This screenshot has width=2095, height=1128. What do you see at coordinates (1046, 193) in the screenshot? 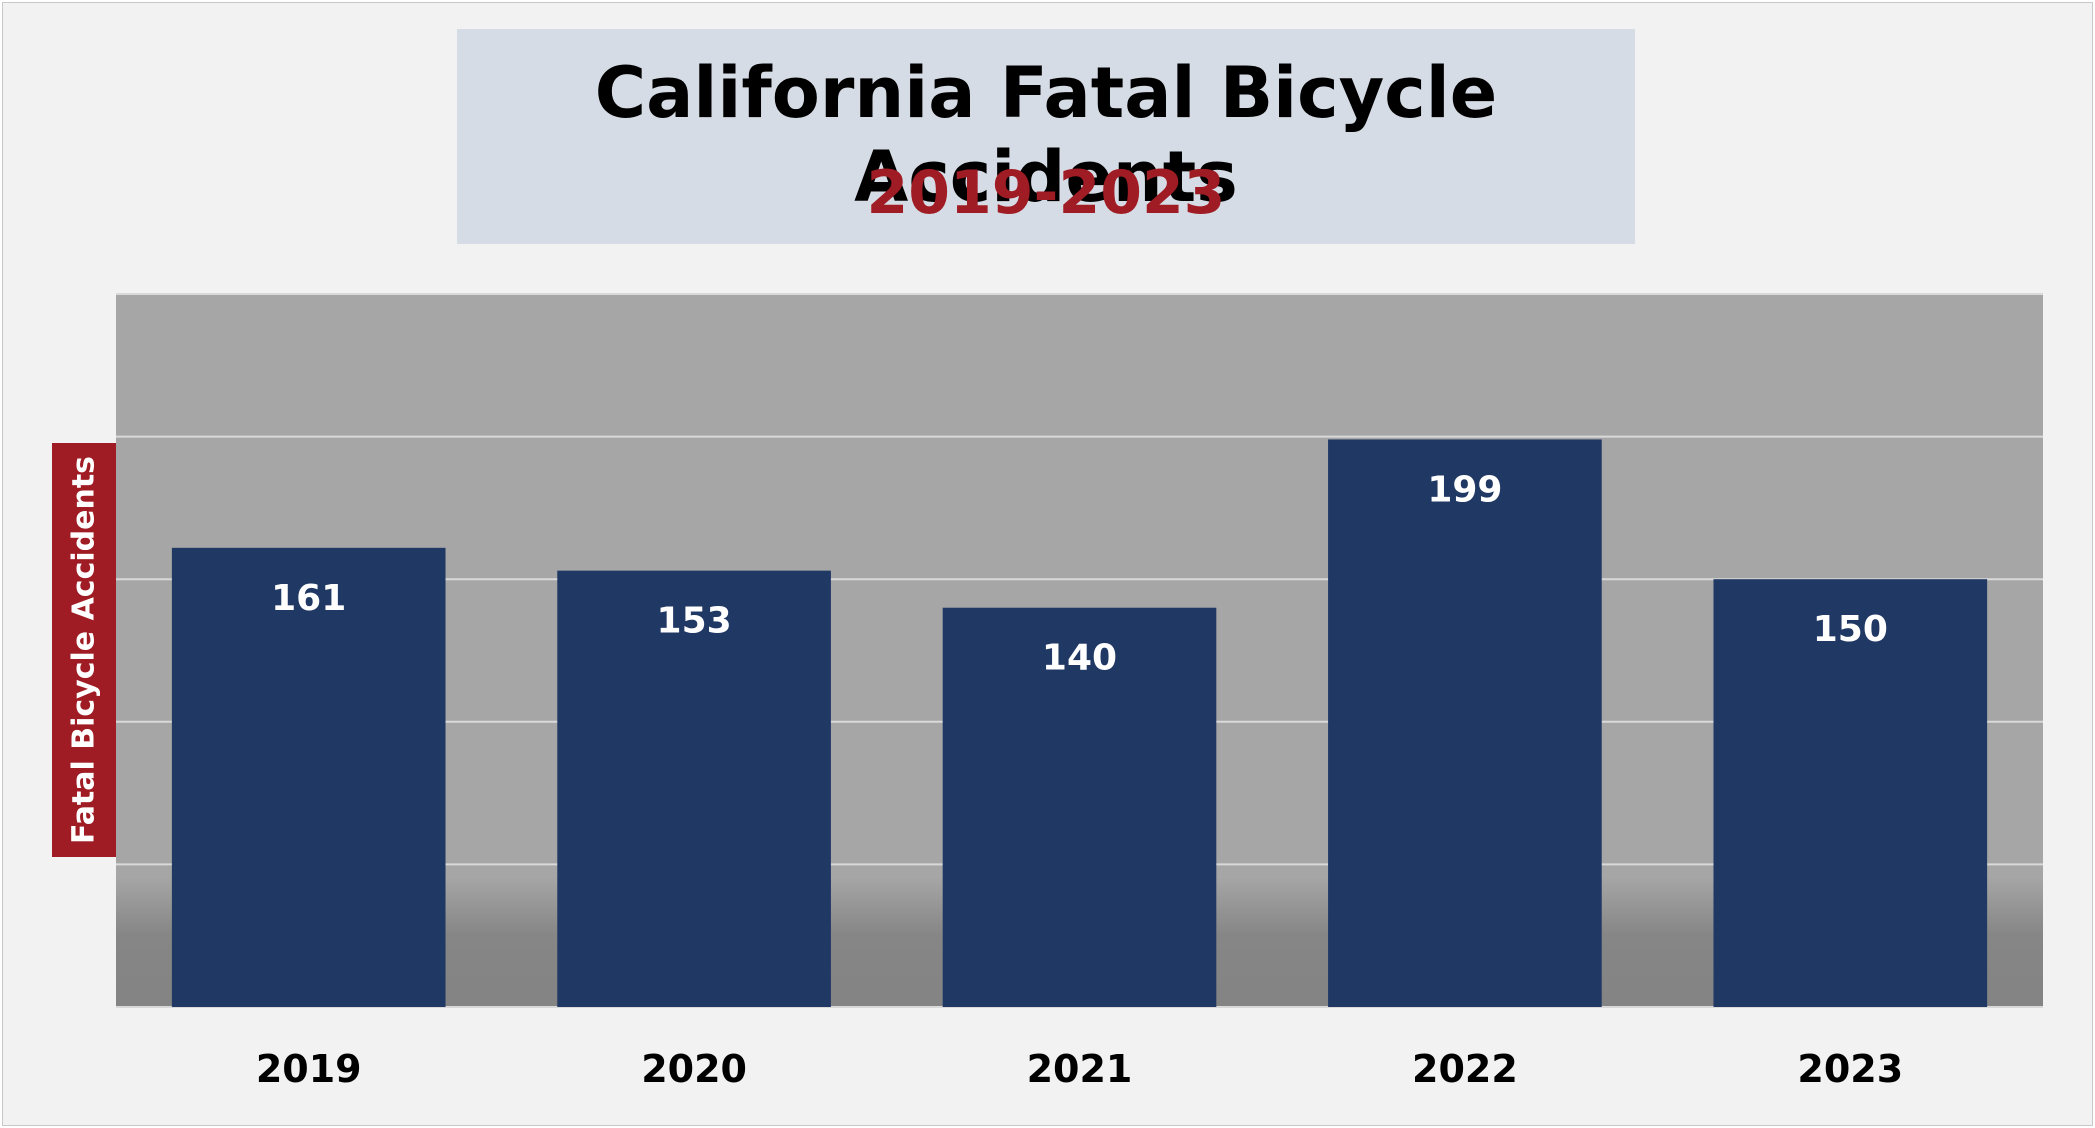
I see `chart-subtitle: 2019-2023` at bounding box center [1046, 193].